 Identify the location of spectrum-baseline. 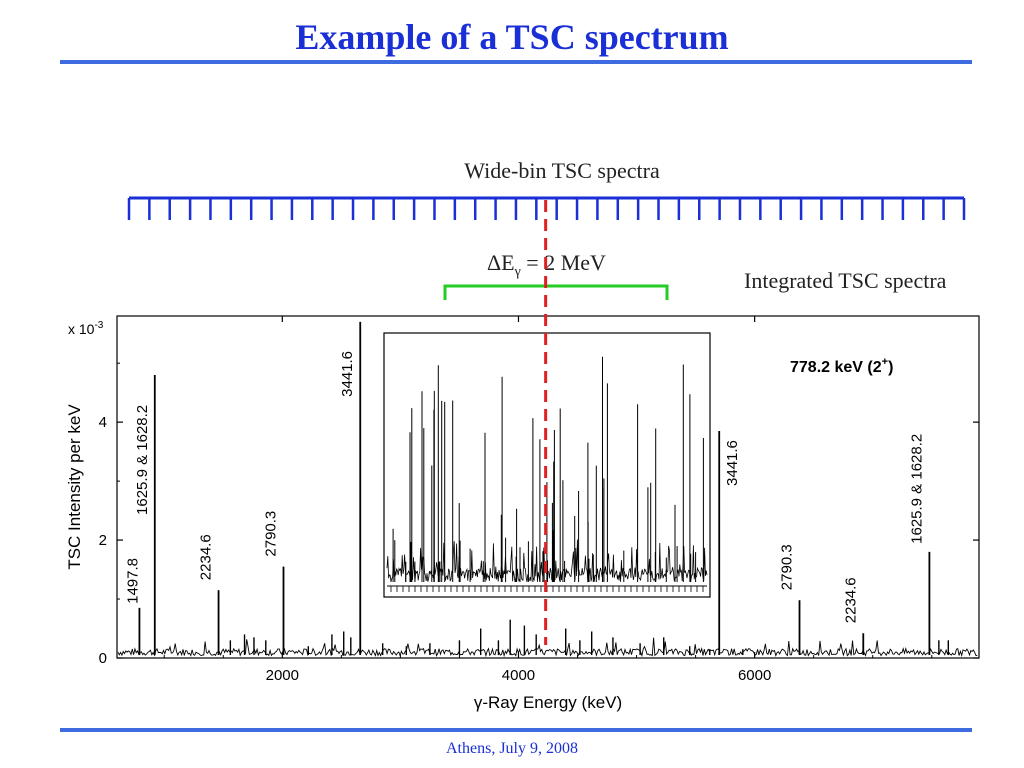
(547, 647).